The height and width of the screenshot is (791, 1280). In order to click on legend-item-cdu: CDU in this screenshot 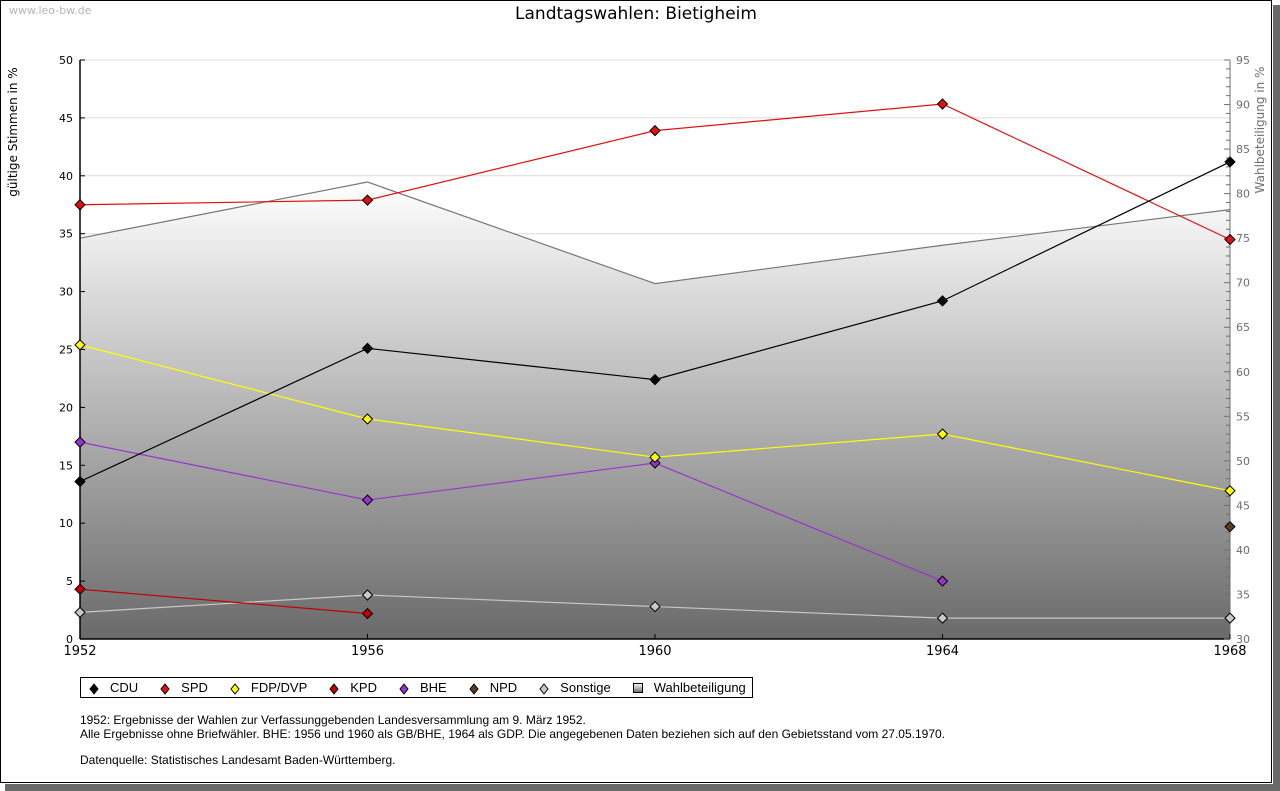, I will do `click(113, 687)`.